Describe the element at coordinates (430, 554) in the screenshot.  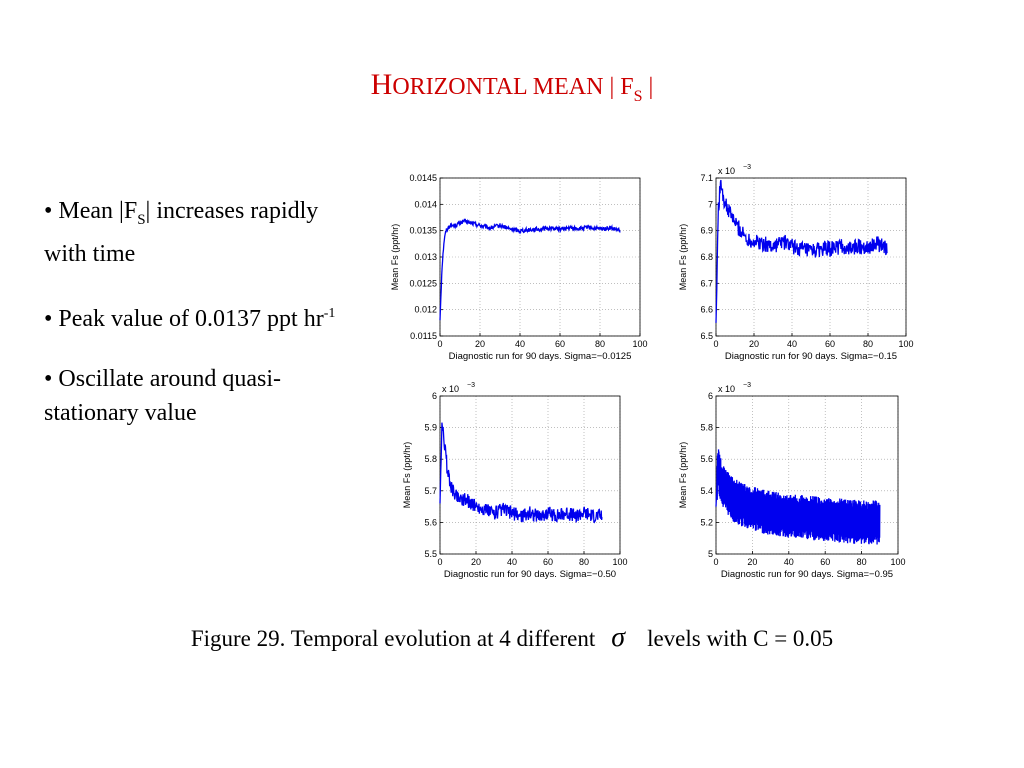
I see `y-tick-label: 5.5` at that location.